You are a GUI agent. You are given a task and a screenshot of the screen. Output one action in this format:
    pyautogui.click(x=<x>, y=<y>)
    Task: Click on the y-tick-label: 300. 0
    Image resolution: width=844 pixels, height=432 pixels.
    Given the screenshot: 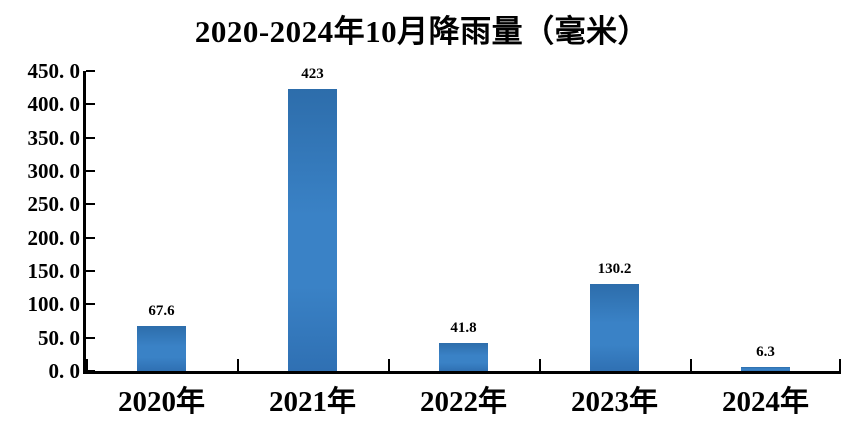 What is the action you would take?
    pyautogui.click(x=54, y=171)
    